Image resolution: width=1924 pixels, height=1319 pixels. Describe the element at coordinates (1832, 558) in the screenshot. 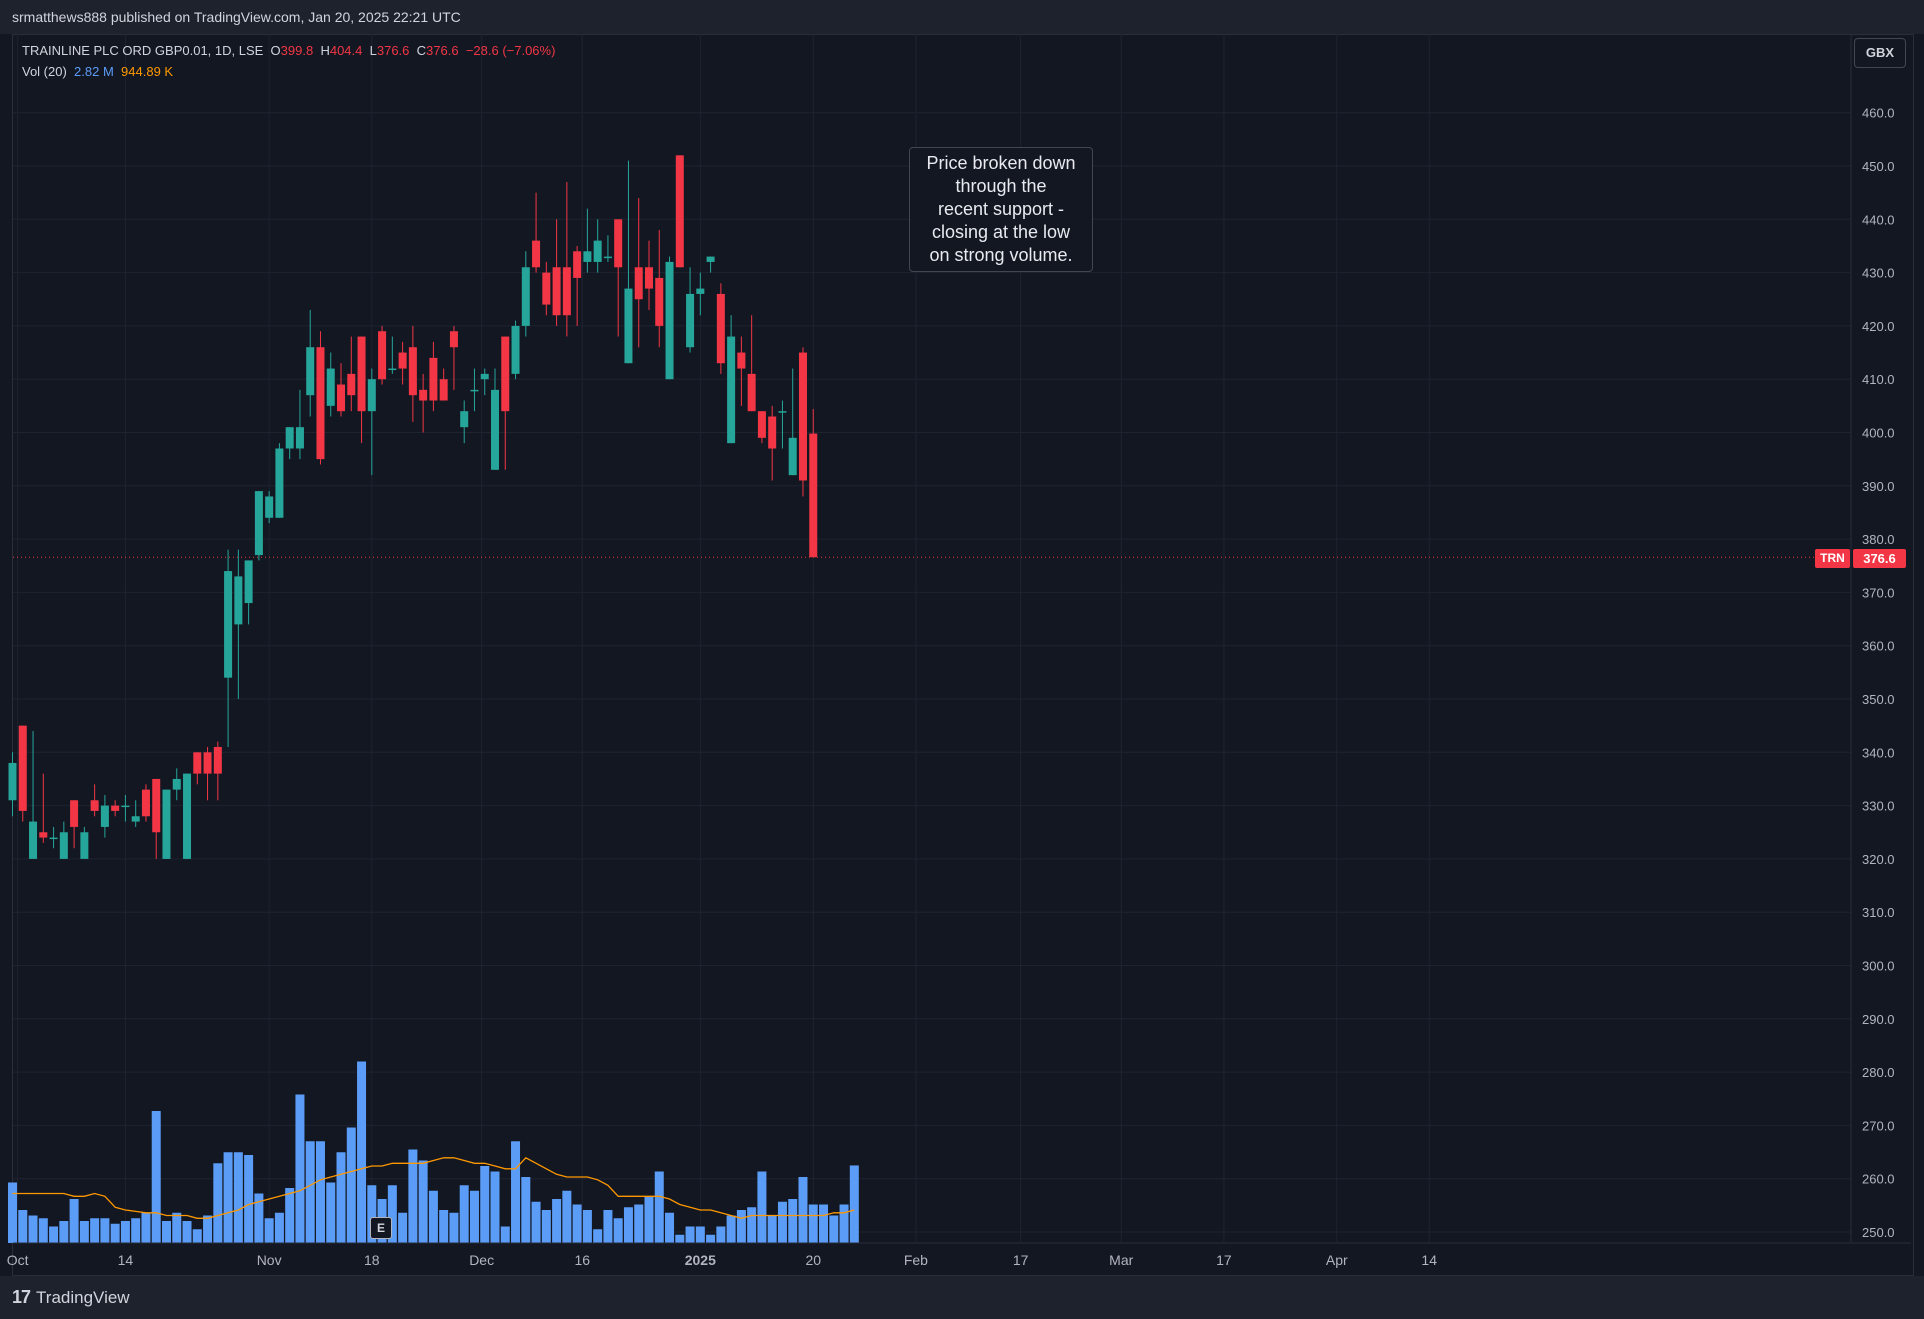

I see `symbol-price-badge: TRN` at that location.